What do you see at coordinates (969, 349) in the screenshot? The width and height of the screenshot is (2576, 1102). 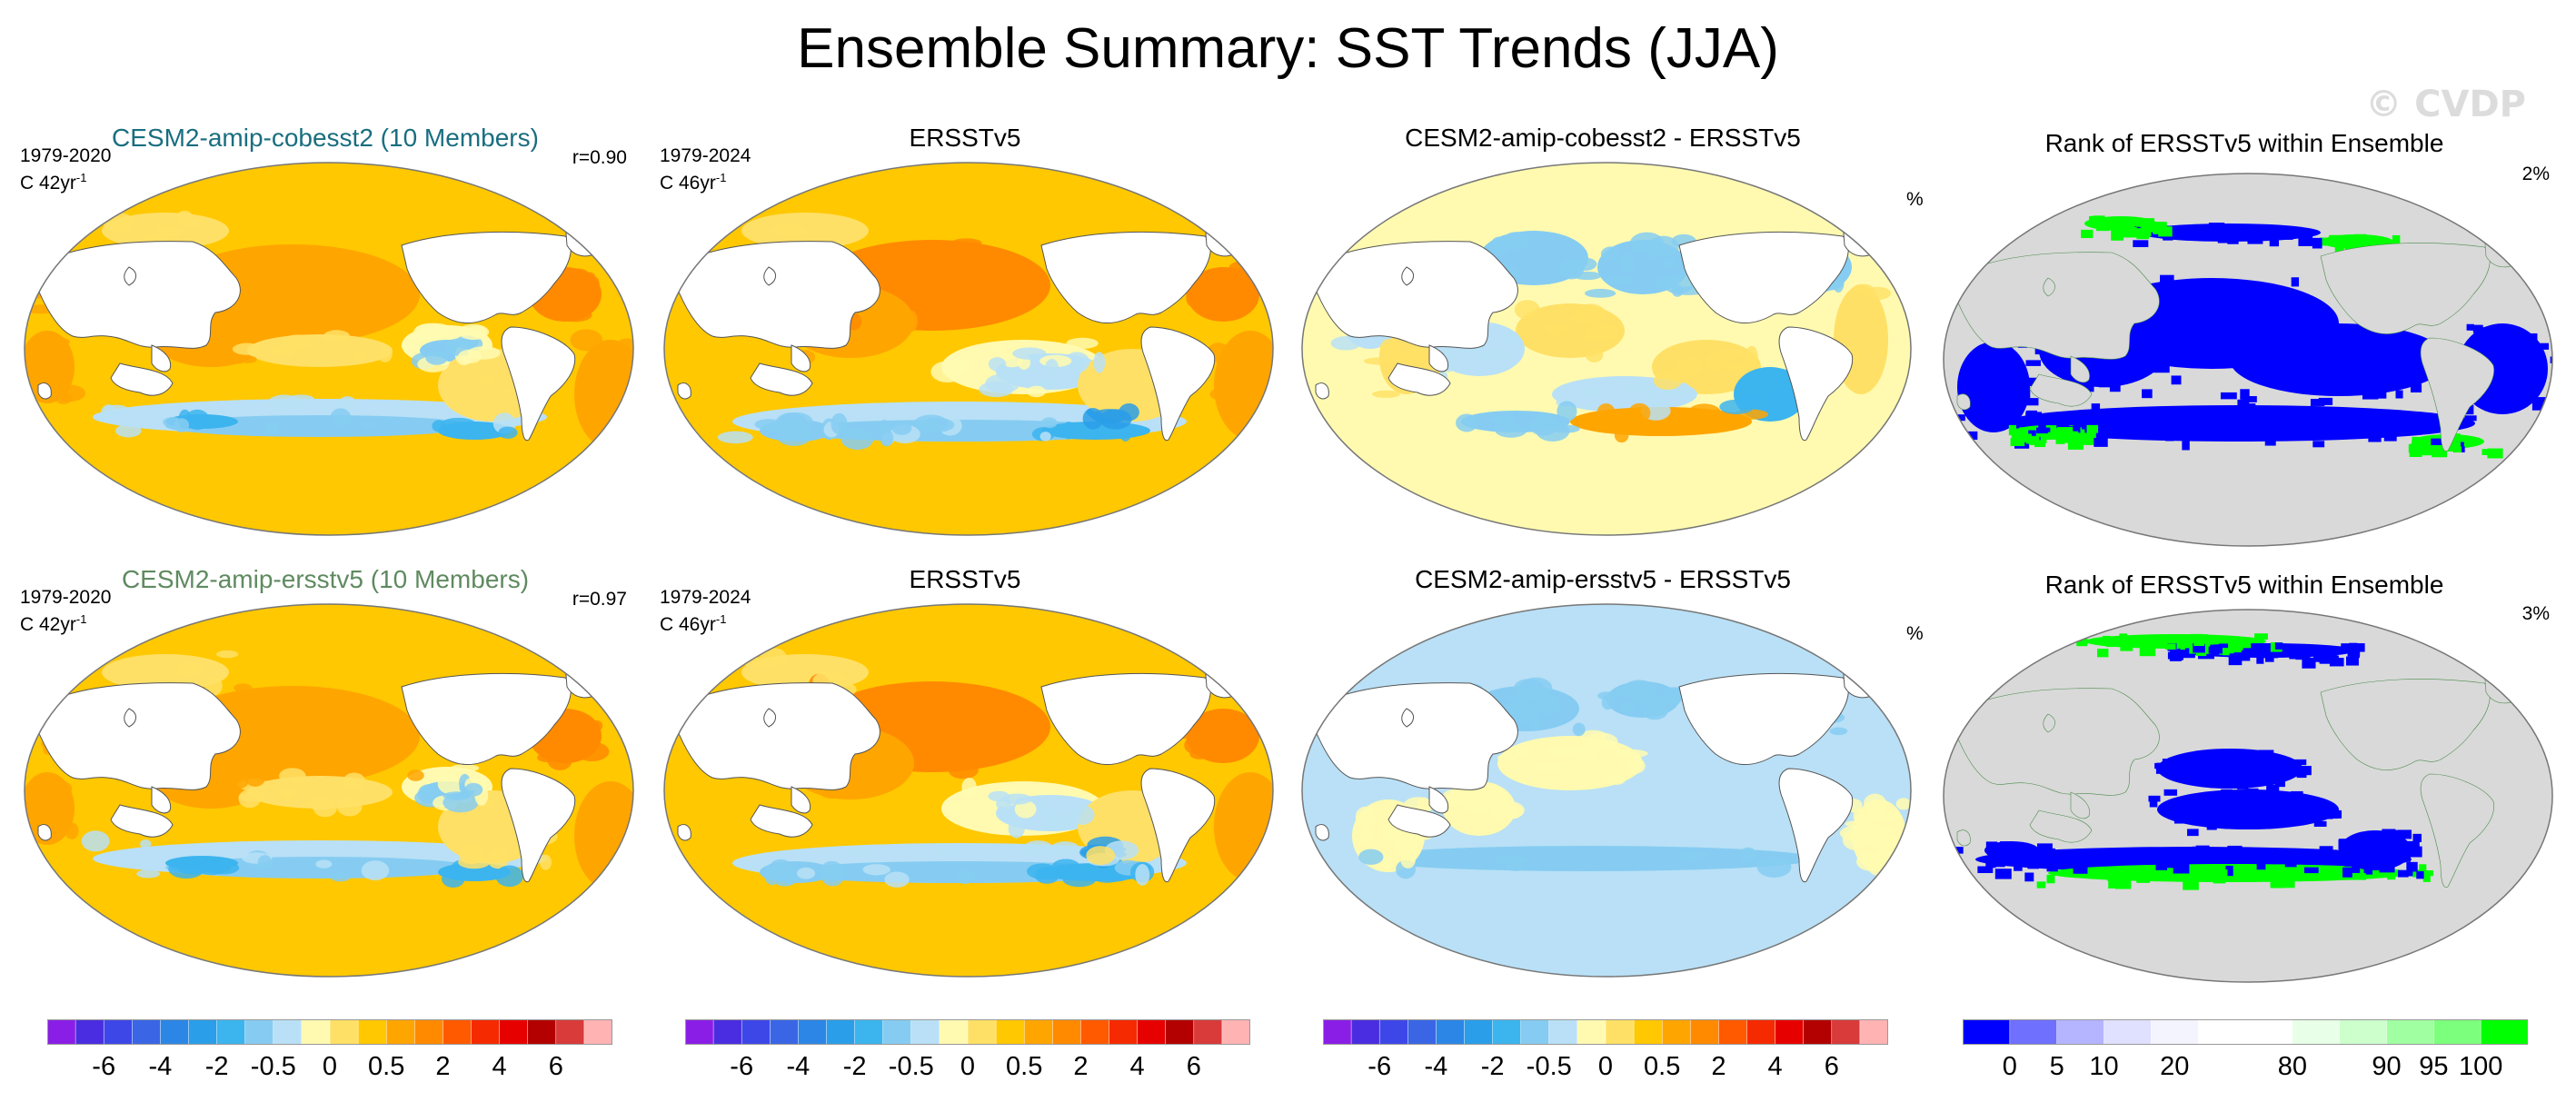 I see `map` at bounding box center [969, 349].